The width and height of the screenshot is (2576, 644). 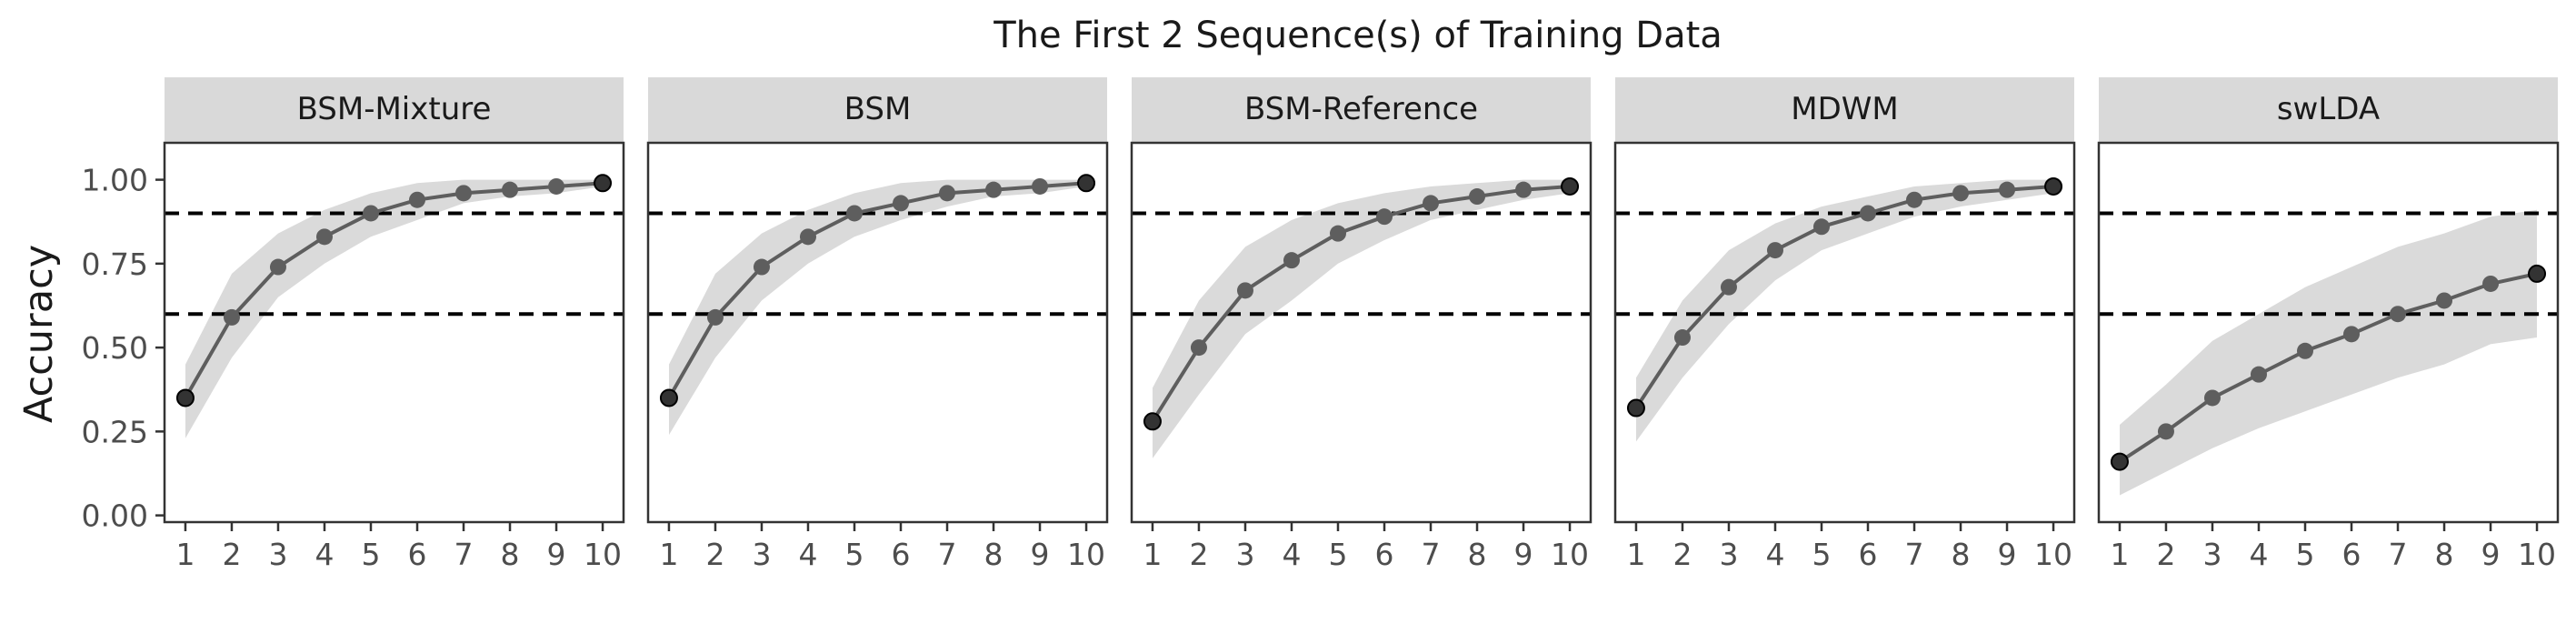 What do you see at coordinates (115, 431) in the screenshot?
I see `y-tick-label: 0.25` at bounding box center [115, 431].